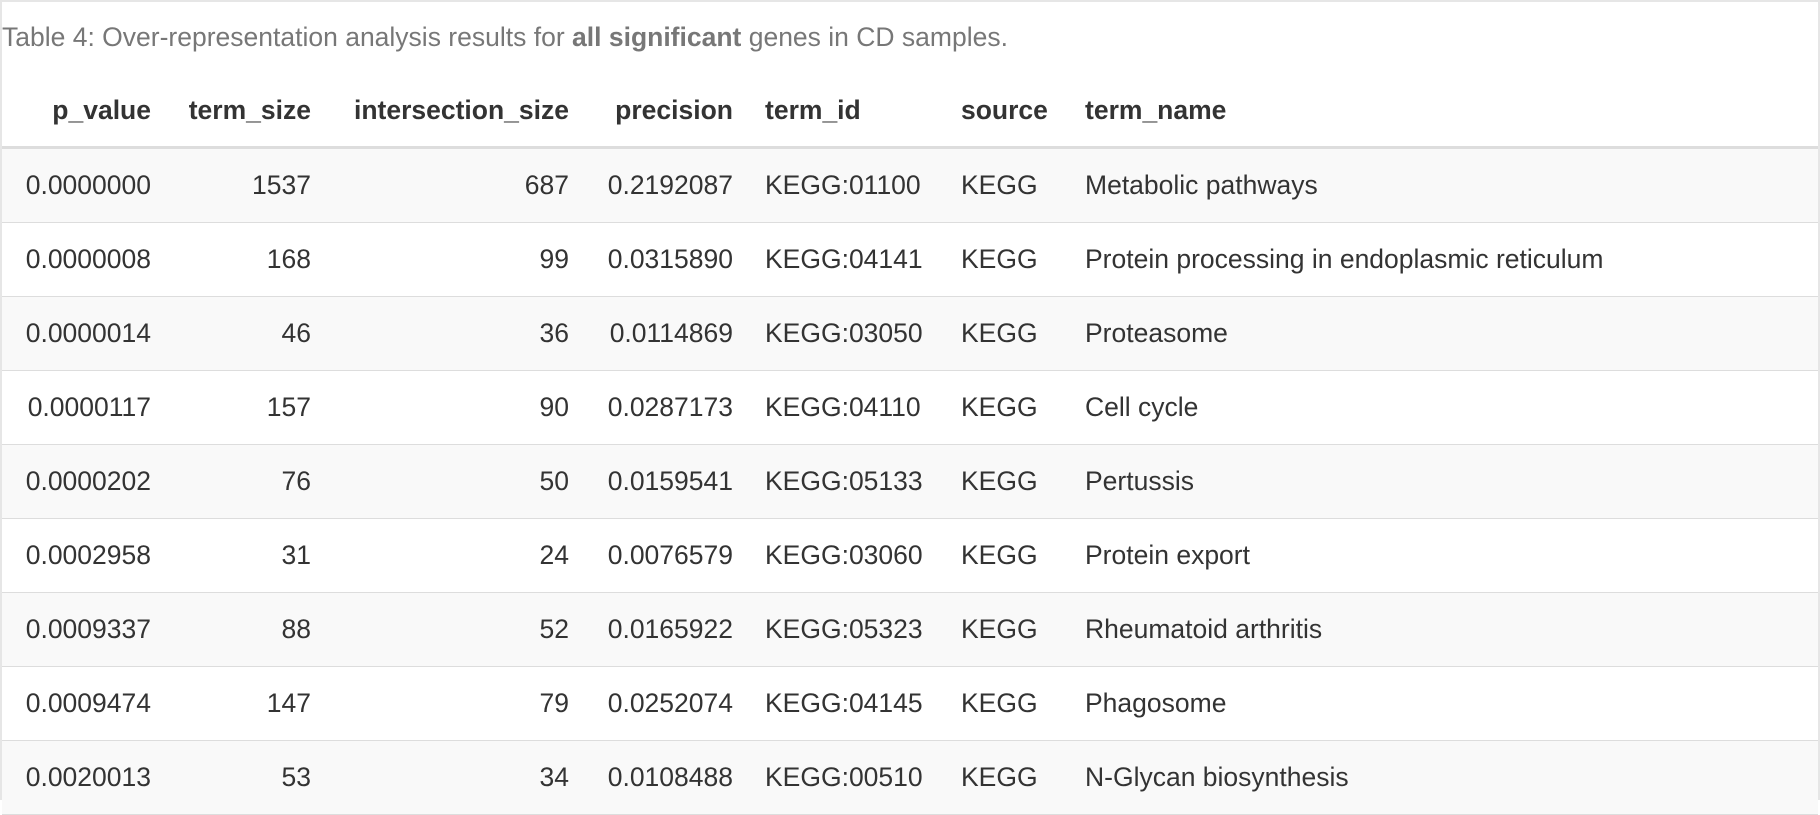  Describe the element at coordinates (1443, 407) in the screenshot. I see `cell-term-name: Cell cycle` at that location.